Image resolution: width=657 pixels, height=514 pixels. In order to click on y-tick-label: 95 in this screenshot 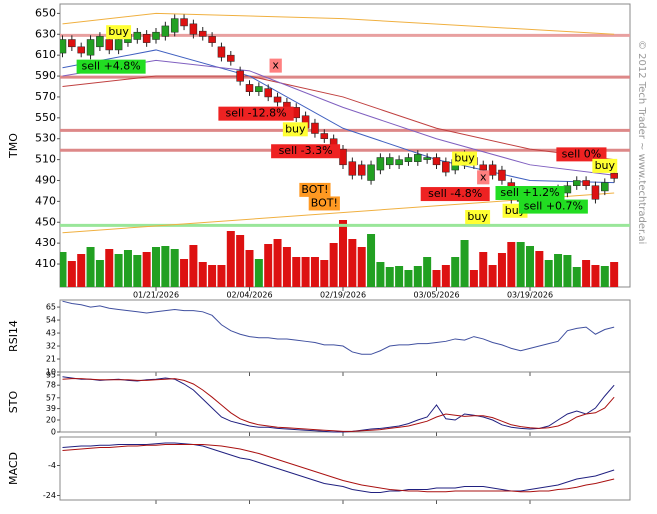, I will do `click(51, 375)`.